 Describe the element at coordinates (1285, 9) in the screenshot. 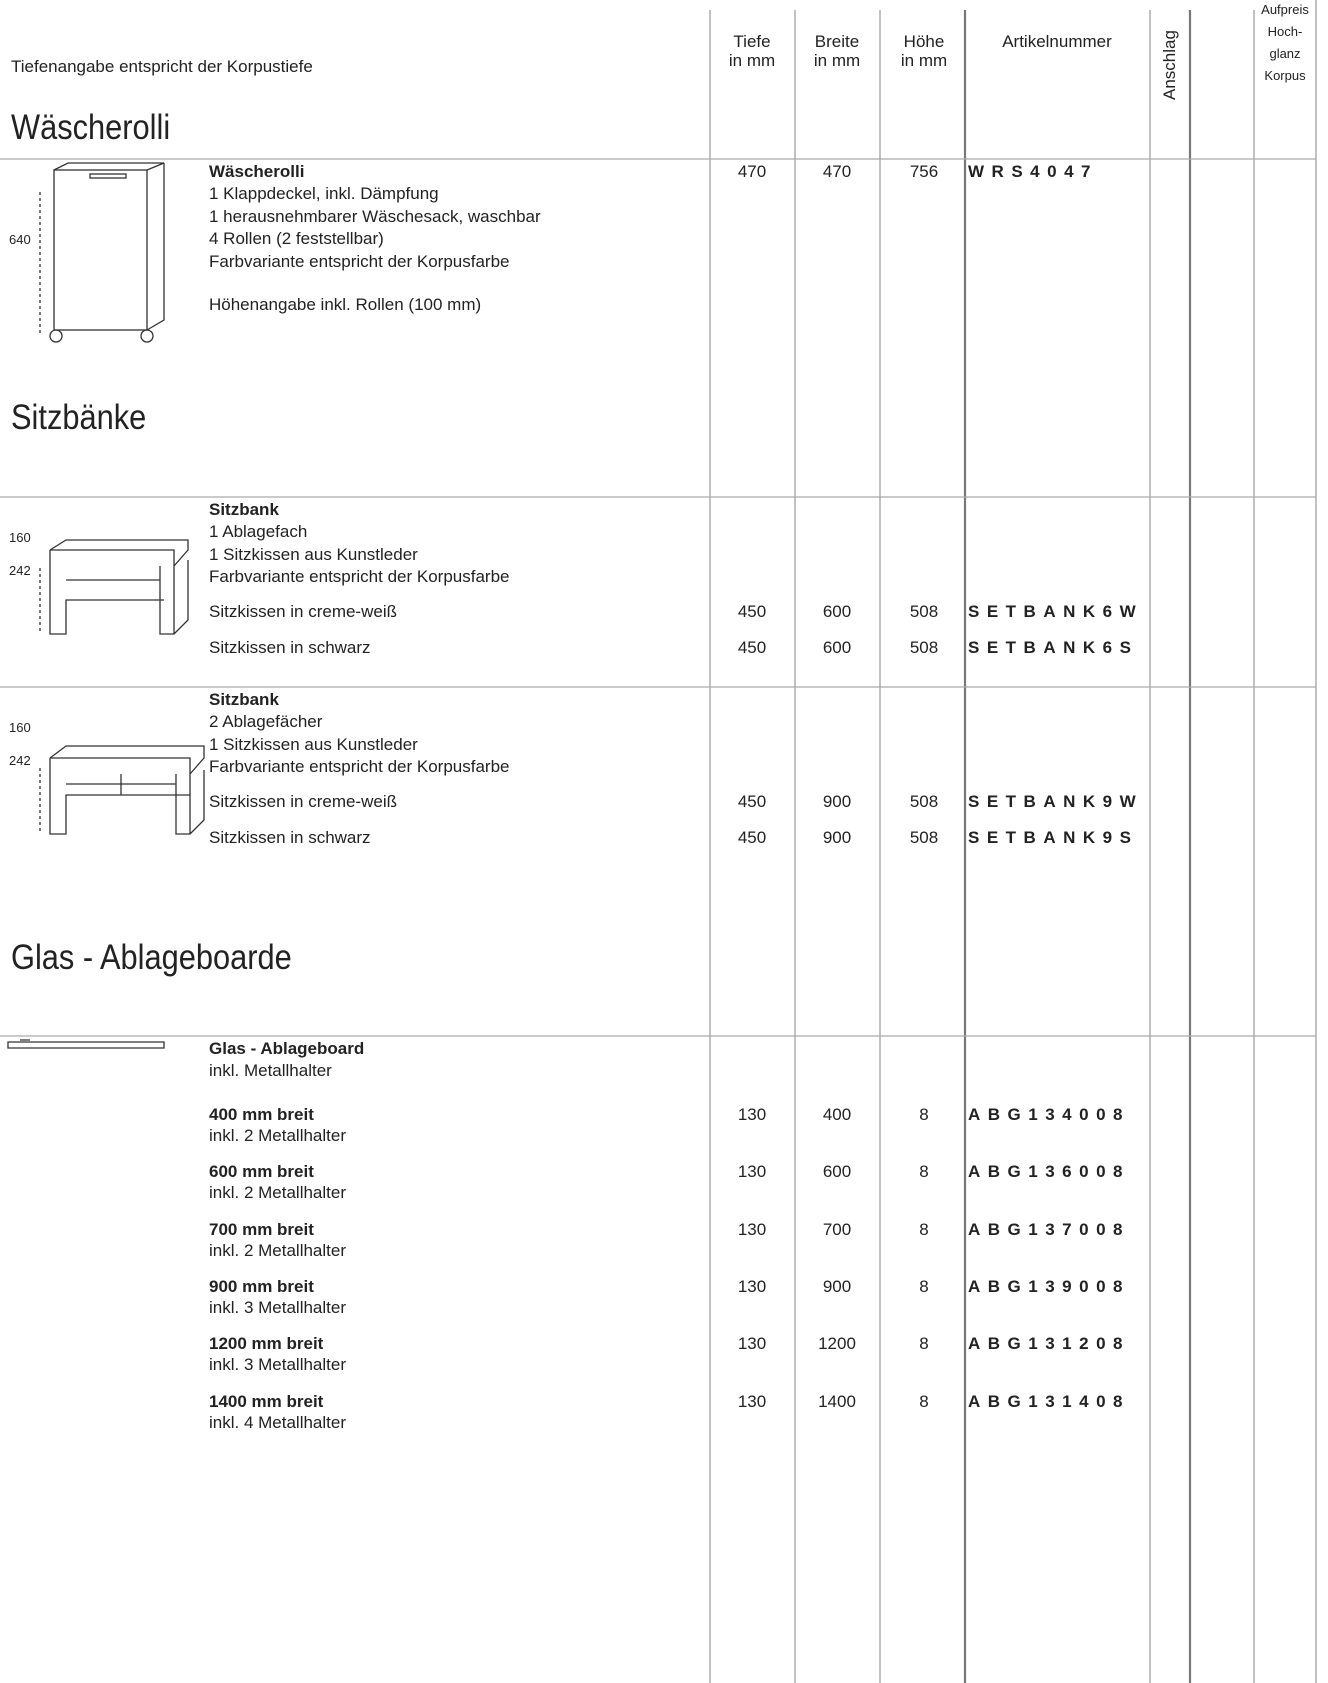

I see `column-header: Aufpreis` at that location.